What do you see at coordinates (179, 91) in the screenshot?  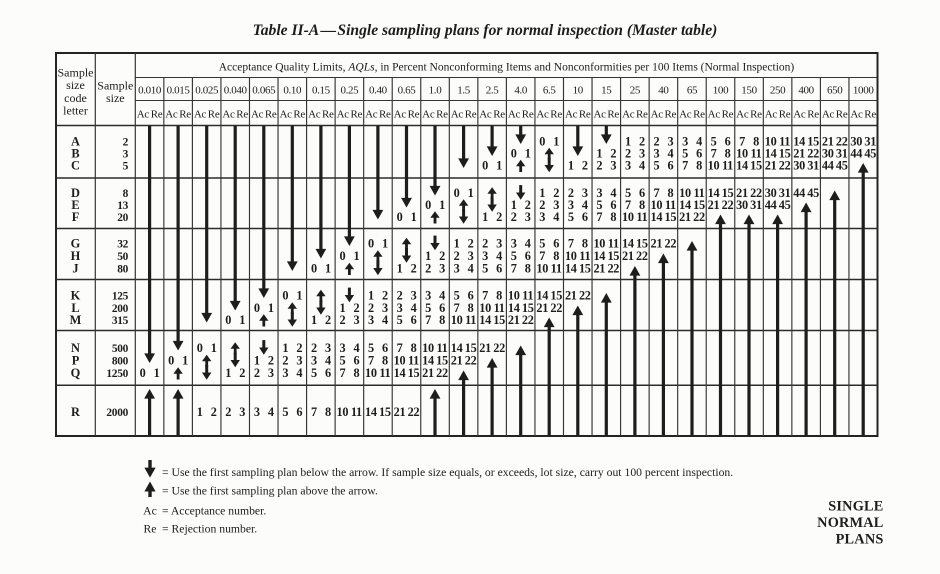 I see `svg-text: 0.015` at bounding box center [179, 91].